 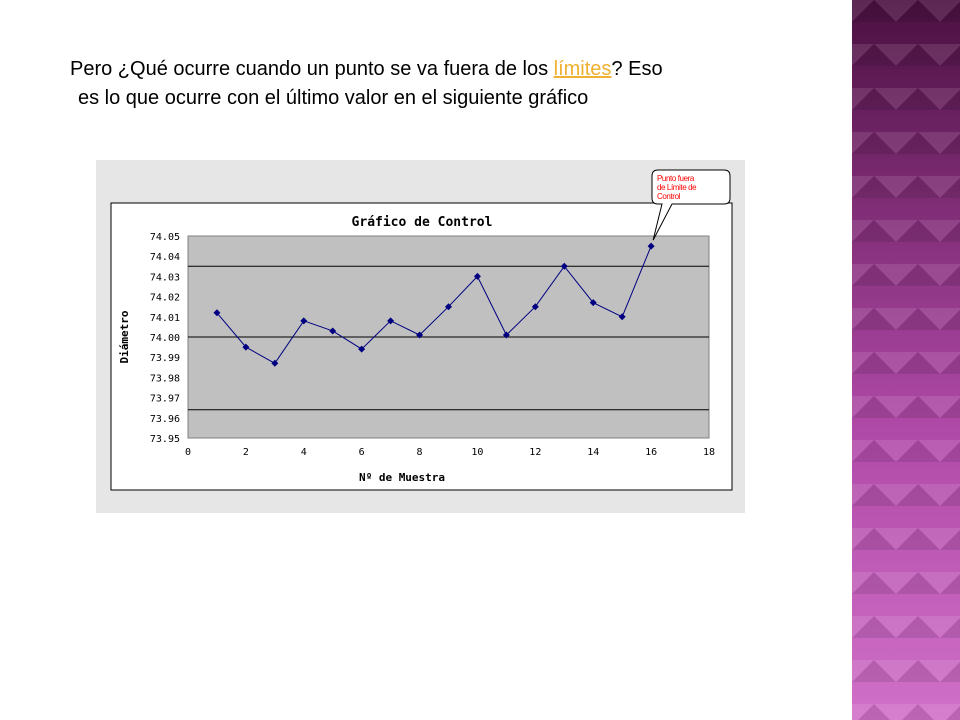 I want to click on x-tick-label: 0, so click(x=188, y=452).